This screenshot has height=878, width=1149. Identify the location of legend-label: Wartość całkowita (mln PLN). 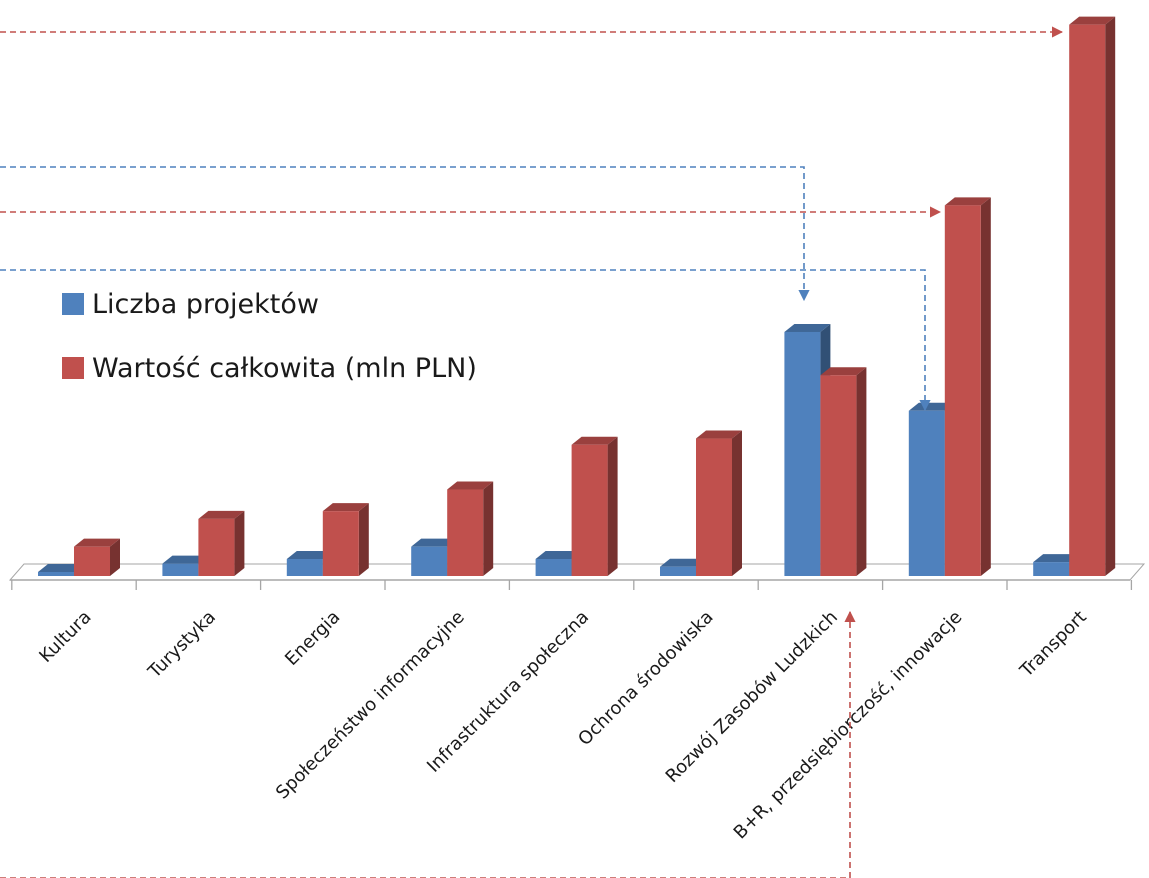
(284, 368).